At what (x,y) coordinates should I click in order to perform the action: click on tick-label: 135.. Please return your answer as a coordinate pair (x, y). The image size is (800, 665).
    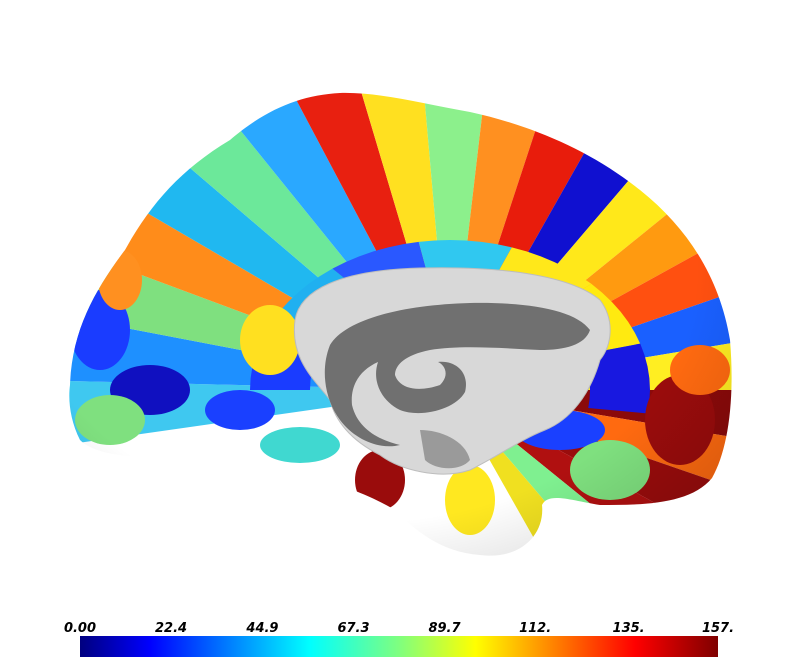
    Looking at the image, I should click on (629, 628).